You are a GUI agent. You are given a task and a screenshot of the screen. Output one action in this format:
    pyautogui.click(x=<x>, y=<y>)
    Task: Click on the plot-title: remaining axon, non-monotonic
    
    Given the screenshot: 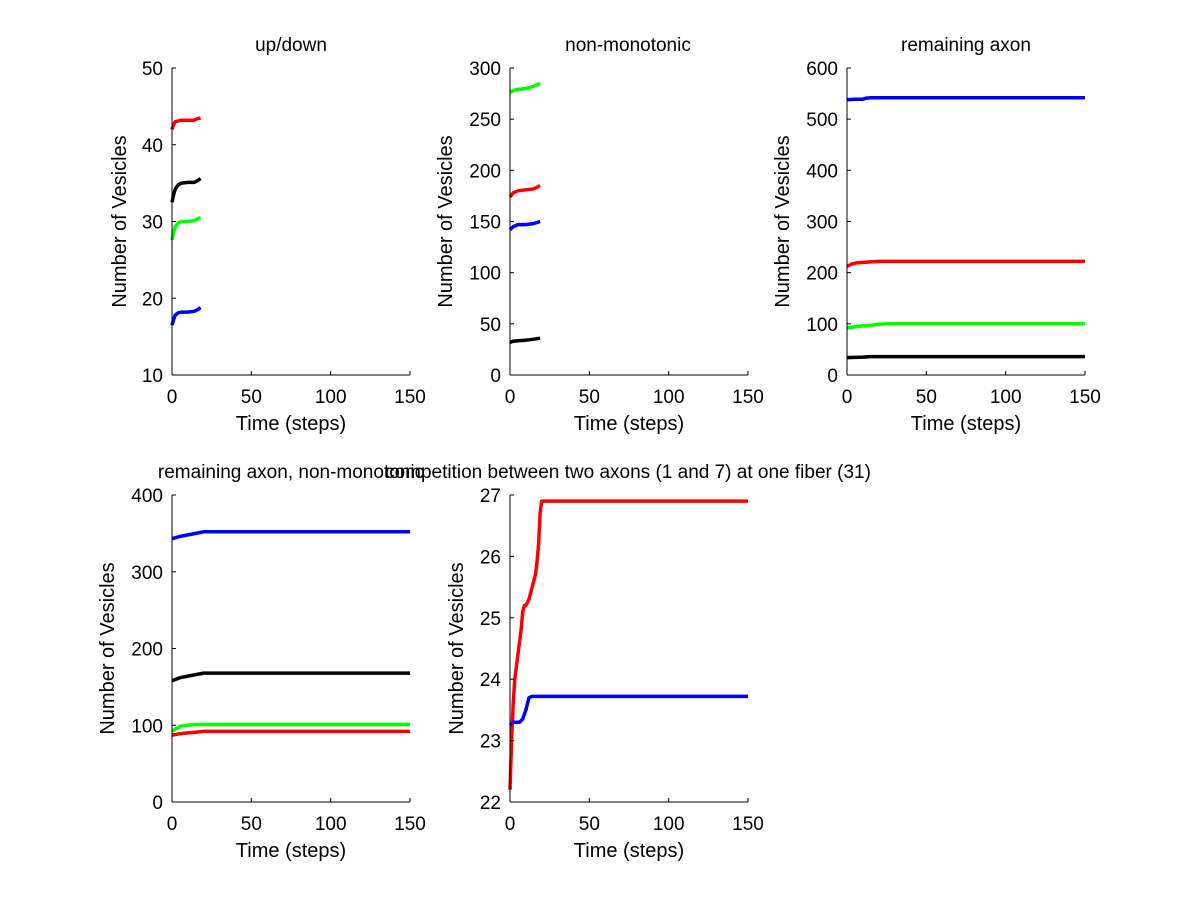 What is the action you would take?
    pyautogui.click(x=291, y=472)
    